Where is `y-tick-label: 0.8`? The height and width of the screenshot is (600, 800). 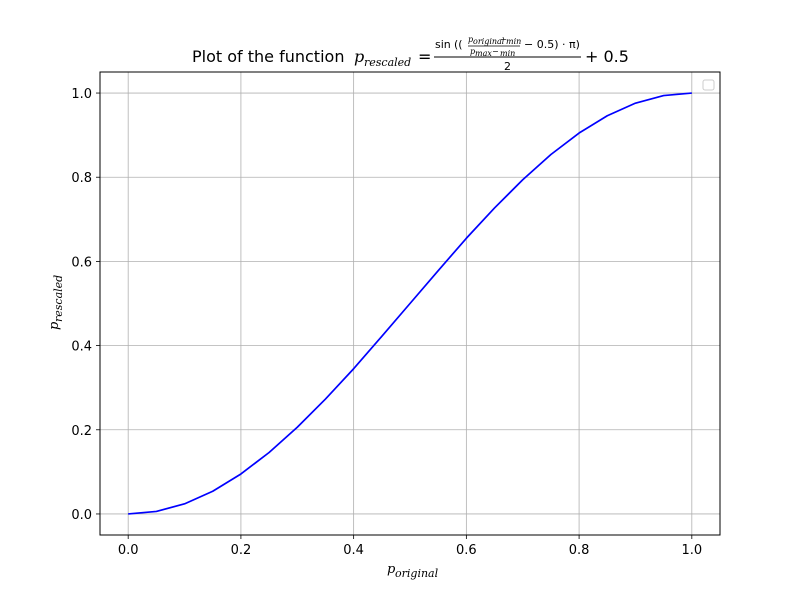
y-tick-label: 0.8 is located at coordinates (81, 178).